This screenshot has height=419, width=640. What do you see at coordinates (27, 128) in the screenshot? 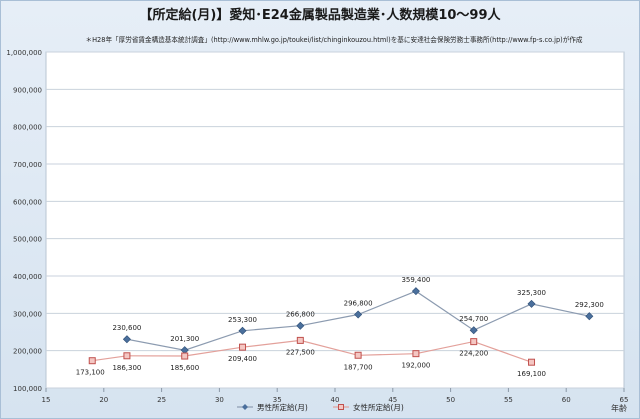
I see `y-tick-label: 800,000` at bounding box center [27, 128].